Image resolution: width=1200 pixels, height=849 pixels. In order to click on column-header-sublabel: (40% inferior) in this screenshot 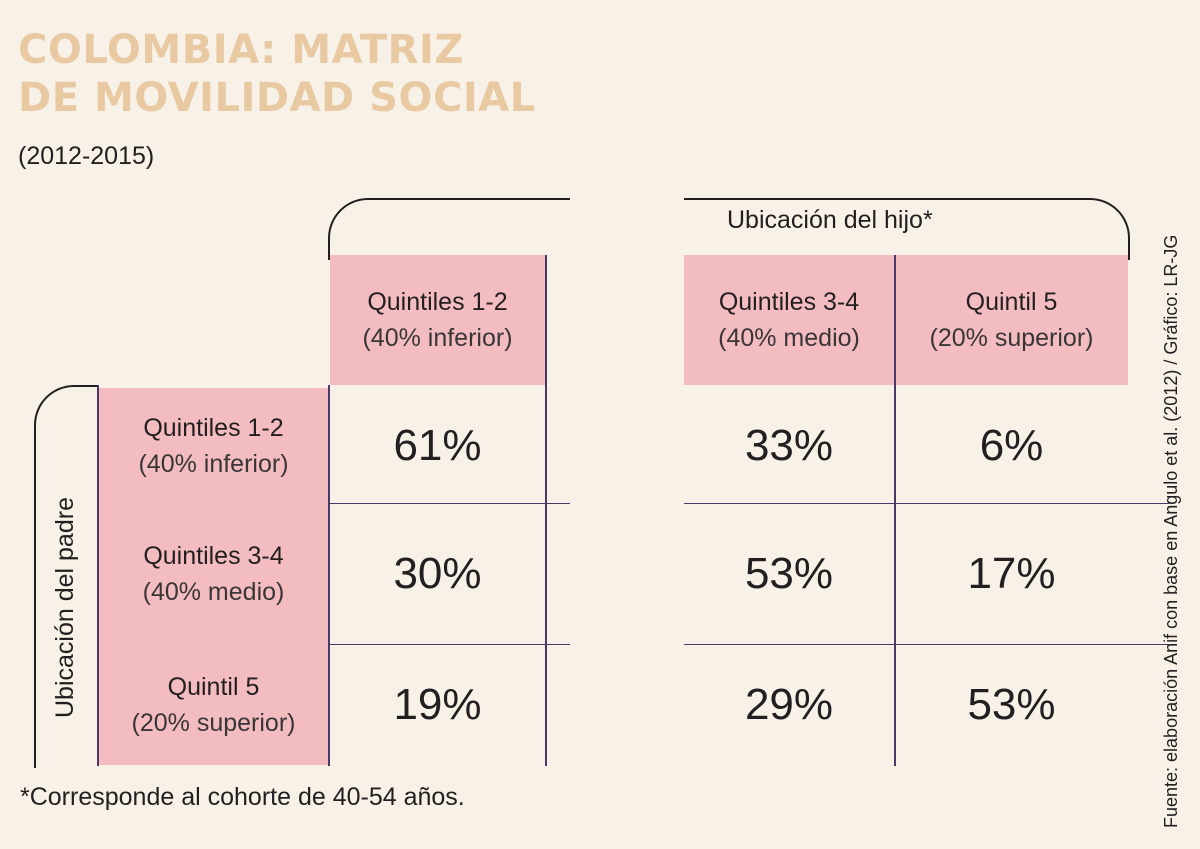, I will do `click(437, 338)`.